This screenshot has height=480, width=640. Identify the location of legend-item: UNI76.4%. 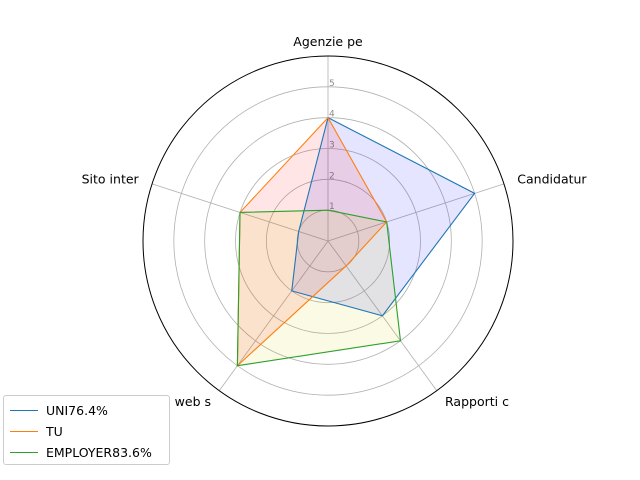
(86, 410).